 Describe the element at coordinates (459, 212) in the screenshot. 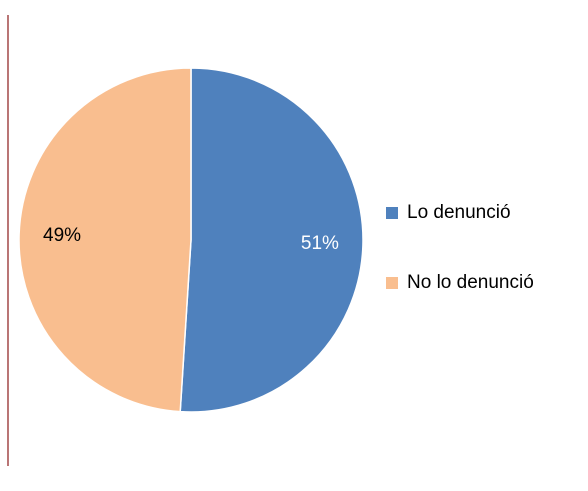

I see `legend-label: Lo denunció` at that location.